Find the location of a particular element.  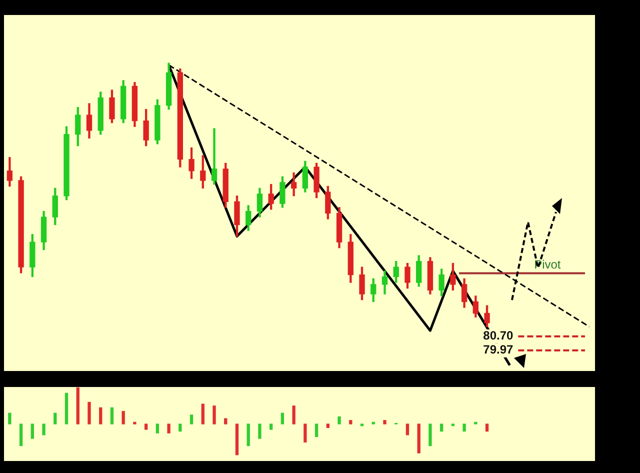

ref-line-label: 80.70 is located at coordinates (498, 335).